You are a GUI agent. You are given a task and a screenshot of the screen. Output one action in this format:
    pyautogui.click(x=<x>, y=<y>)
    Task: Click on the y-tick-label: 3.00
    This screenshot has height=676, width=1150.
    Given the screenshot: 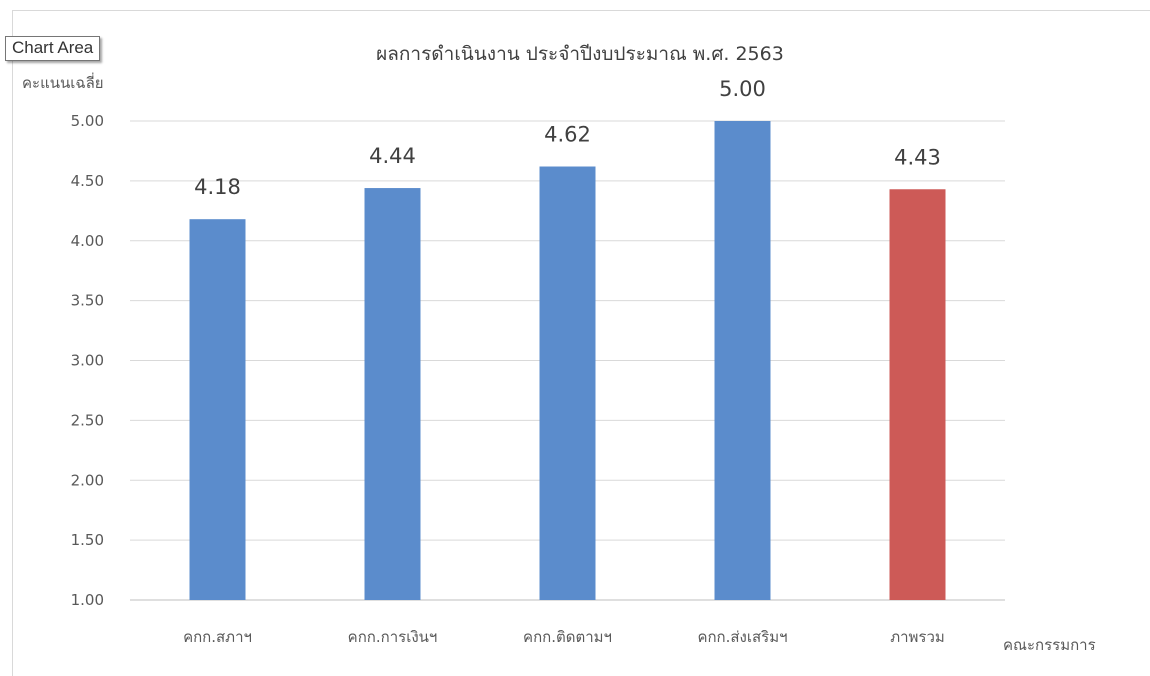 What is the action you would take?
    pyautogui.click(x=87, y=361)
    